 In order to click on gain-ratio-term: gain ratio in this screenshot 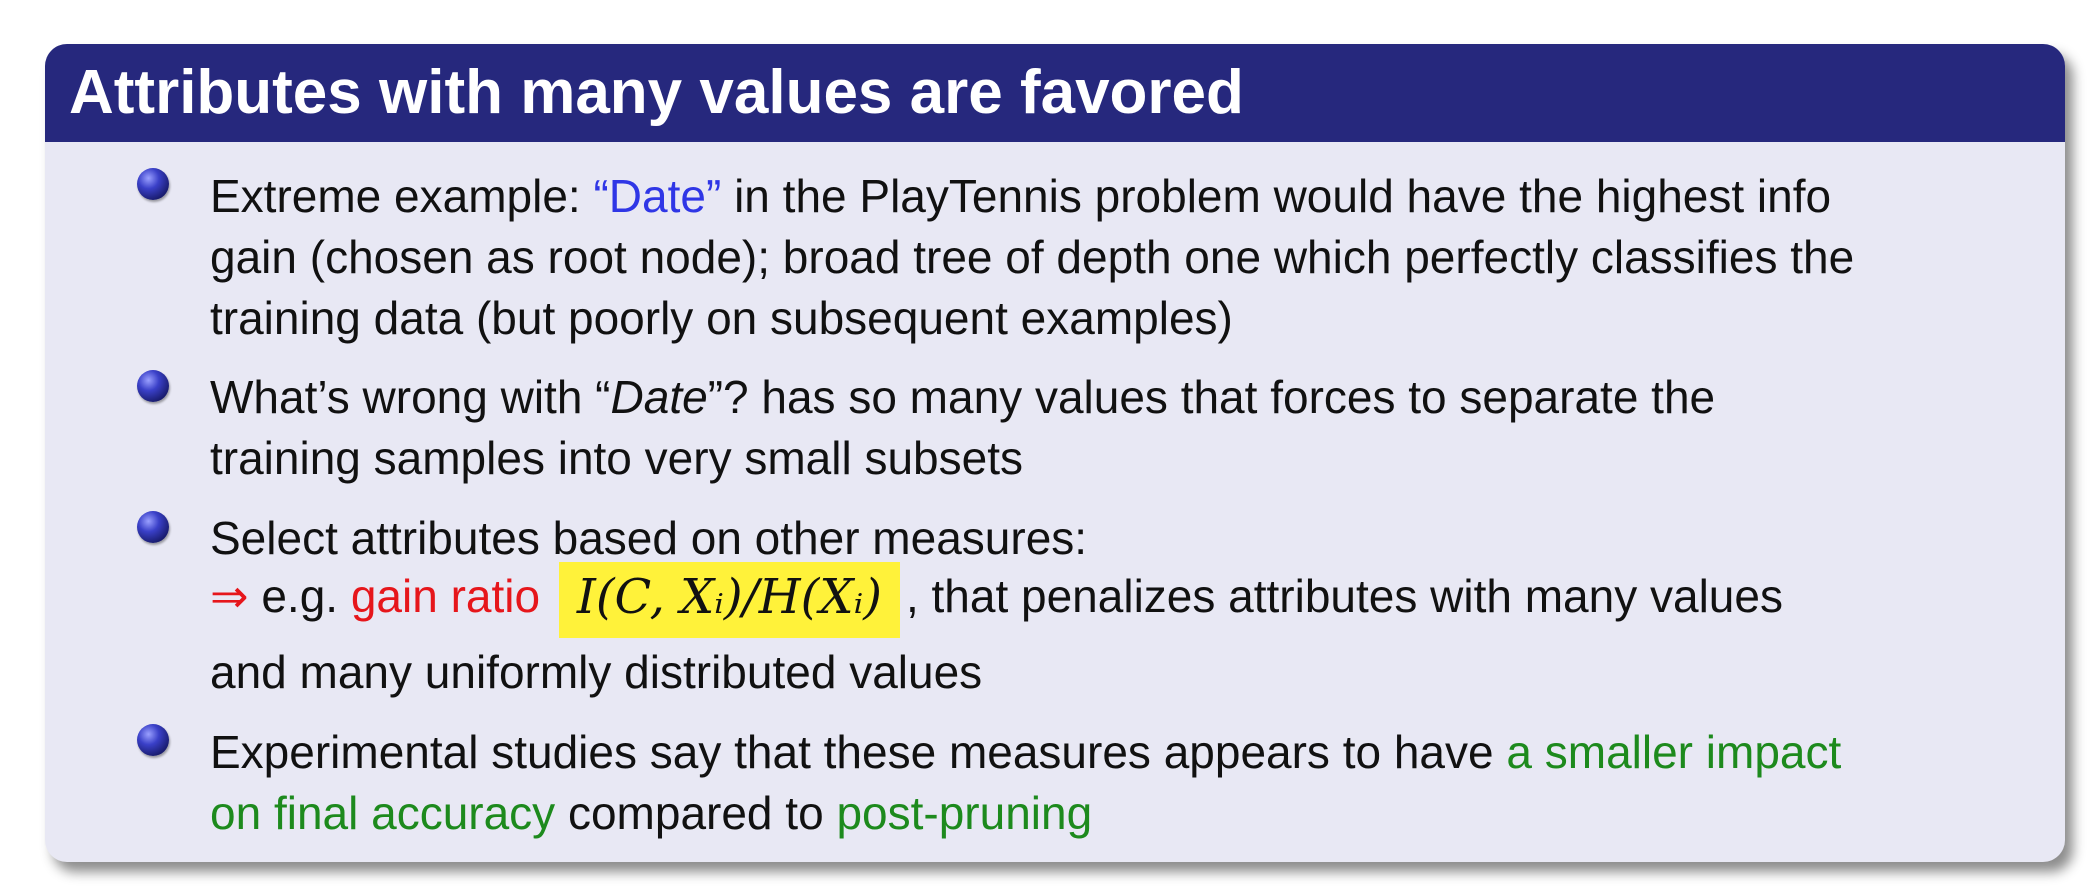, I will do `click(445, 596)`.